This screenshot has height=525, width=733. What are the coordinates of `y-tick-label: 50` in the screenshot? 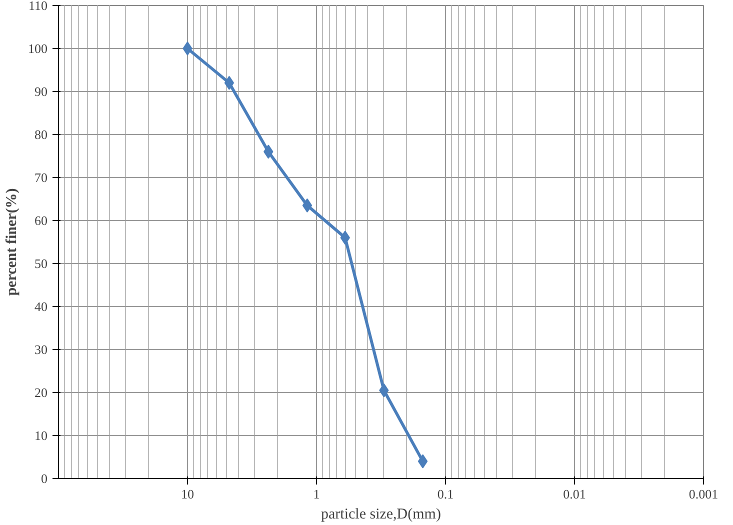 It's located at (41, 263).